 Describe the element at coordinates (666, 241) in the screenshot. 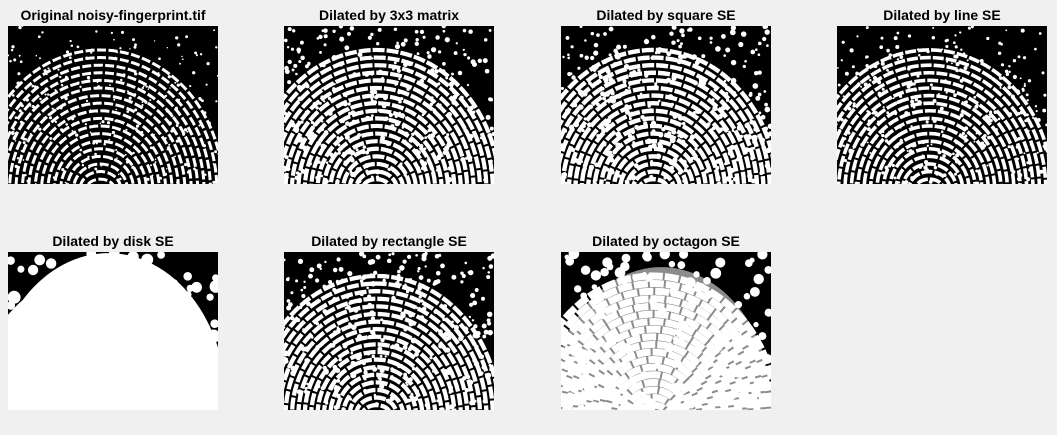

I see `panel-title: Dilated by octagon SE` at that location.